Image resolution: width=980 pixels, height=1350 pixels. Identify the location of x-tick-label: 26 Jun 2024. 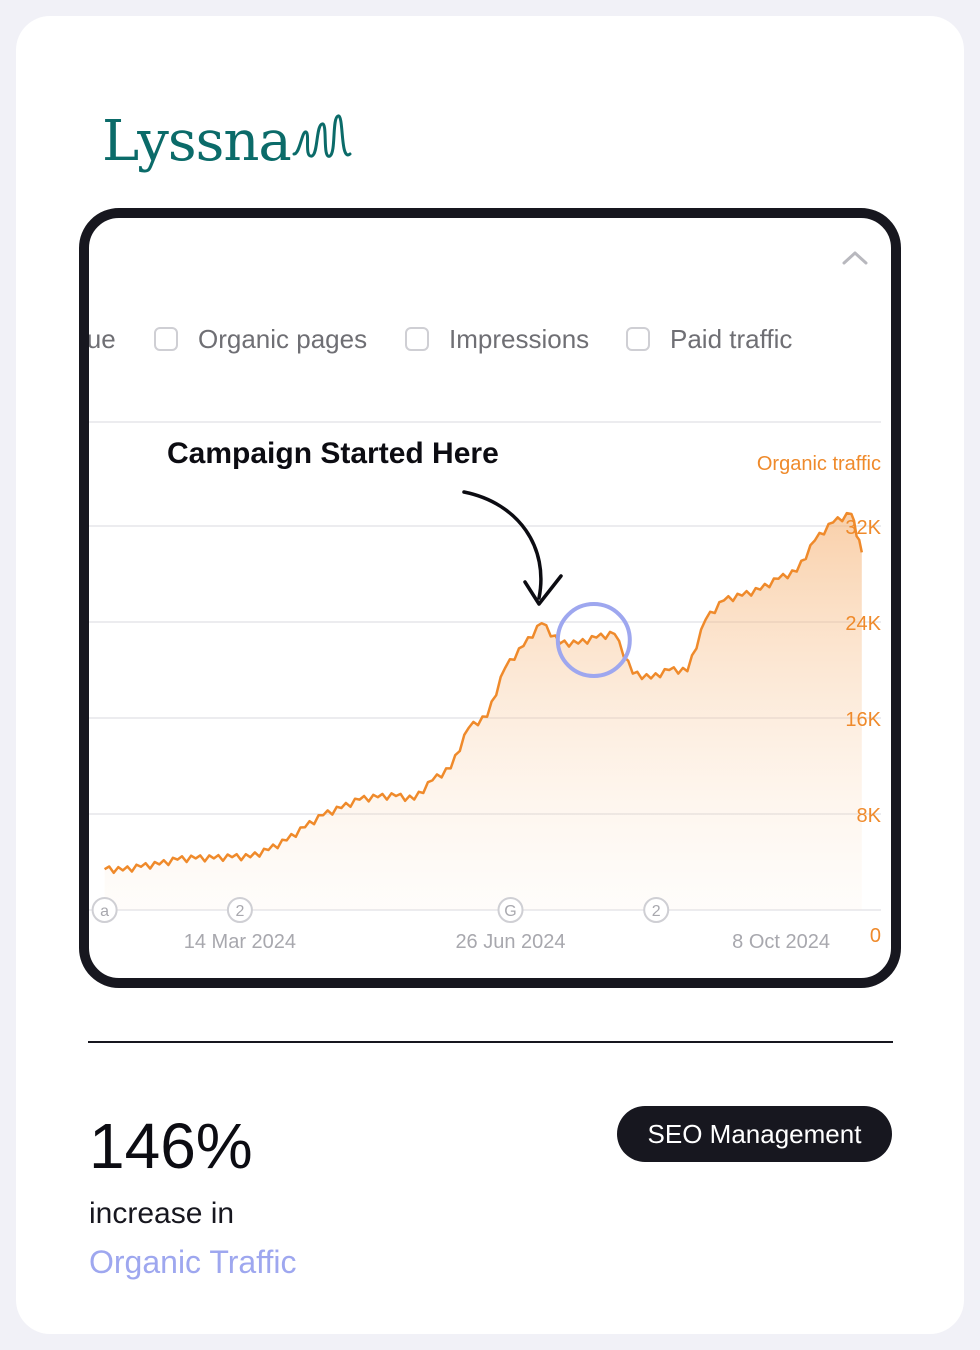
(510, 942).